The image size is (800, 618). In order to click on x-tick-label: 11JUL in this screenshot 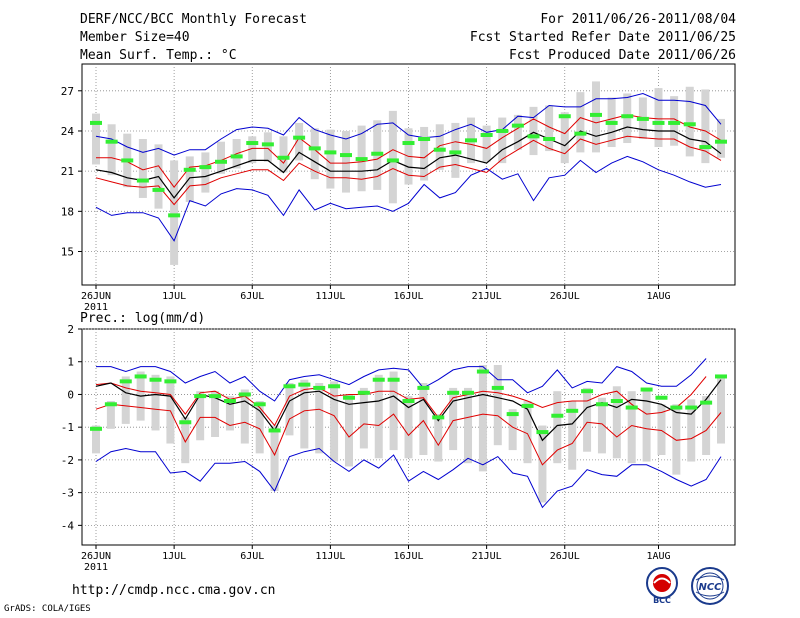, I will do `click(330, 556)`.